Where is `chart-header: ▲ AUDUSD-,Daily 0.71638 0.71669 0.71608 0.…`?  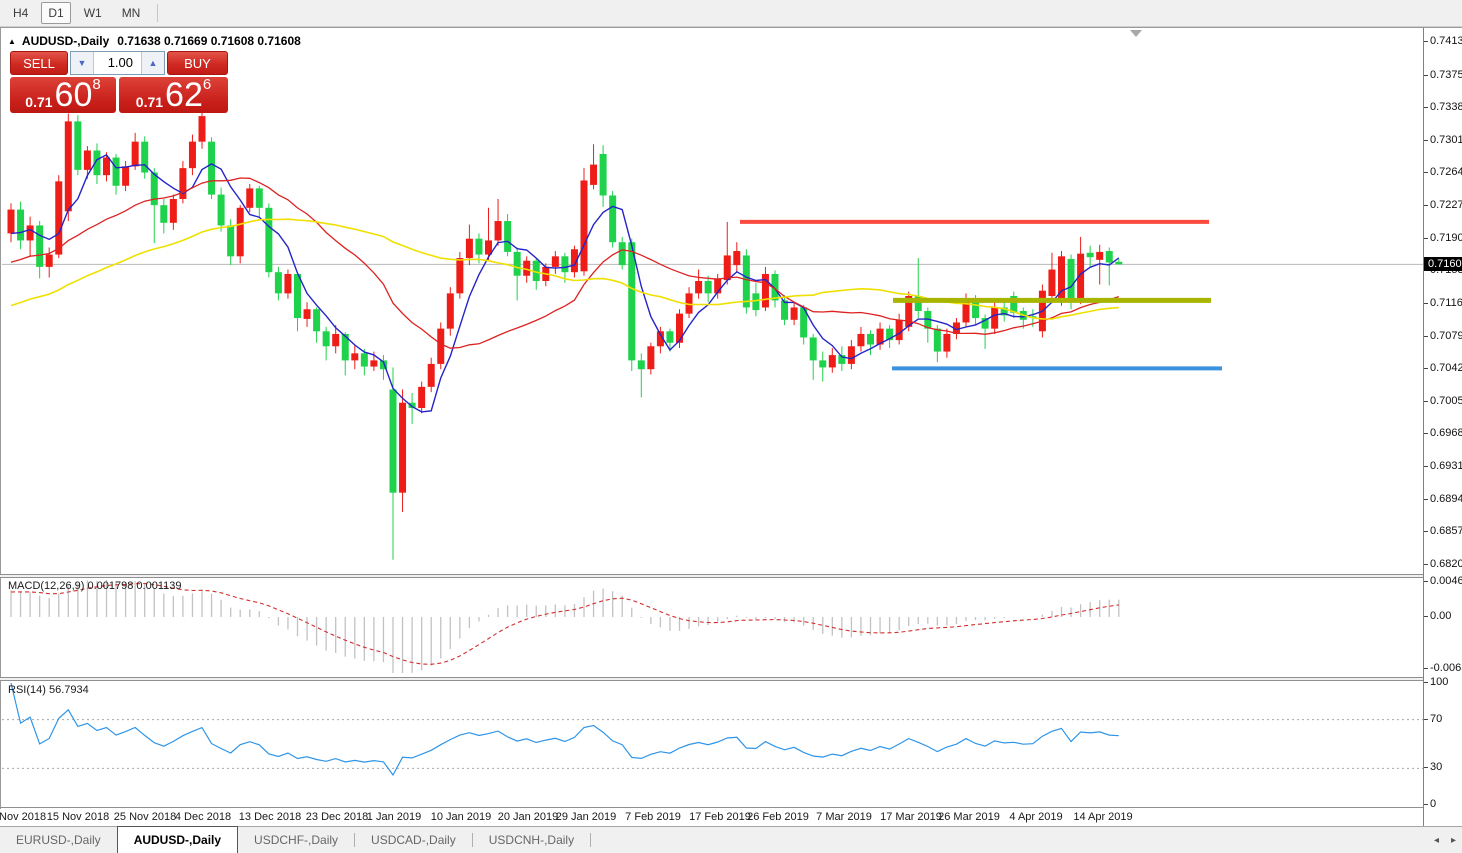 chart-header: ▲ AUDUSD-,Daily 0.71638 0.71669 0.71608 0.… is located at coordinates (154, 41).